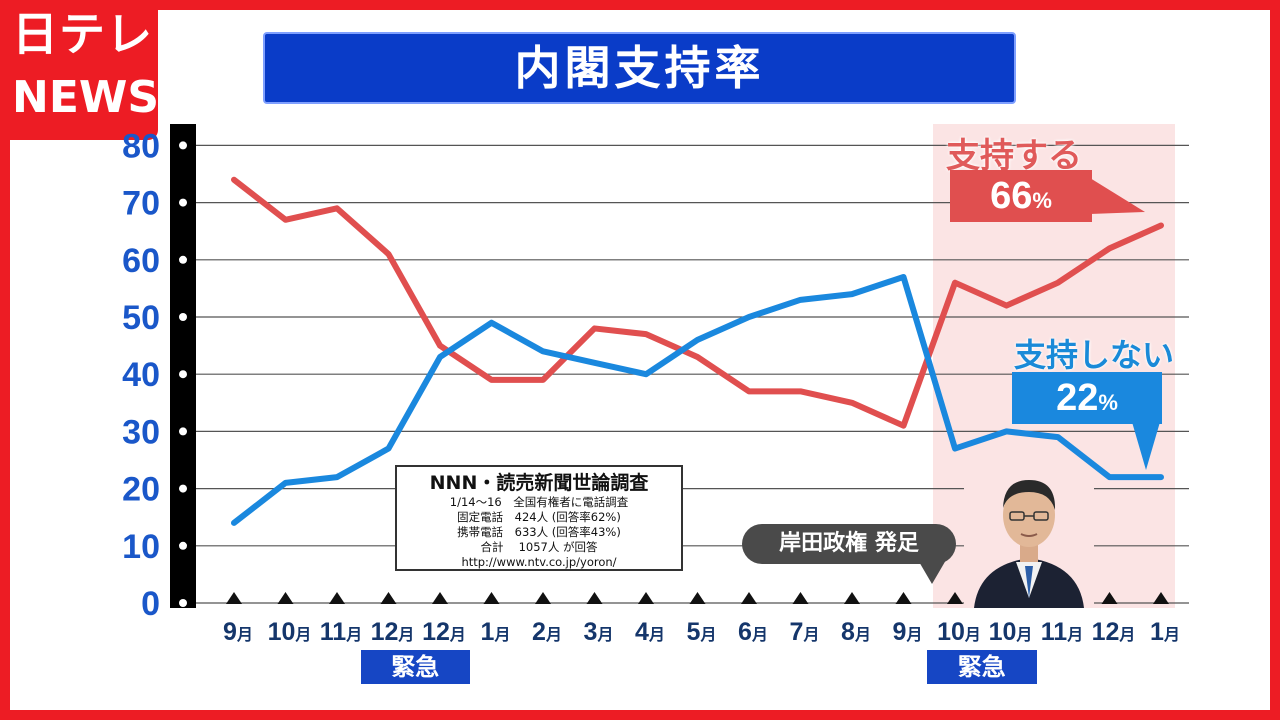 This screenshot has height=720, width=1280. What do you see at coordinates (849, 544) in the screenshot?
I see `event-callout: 岸田政権 発足` at bounding box center [849, 544].